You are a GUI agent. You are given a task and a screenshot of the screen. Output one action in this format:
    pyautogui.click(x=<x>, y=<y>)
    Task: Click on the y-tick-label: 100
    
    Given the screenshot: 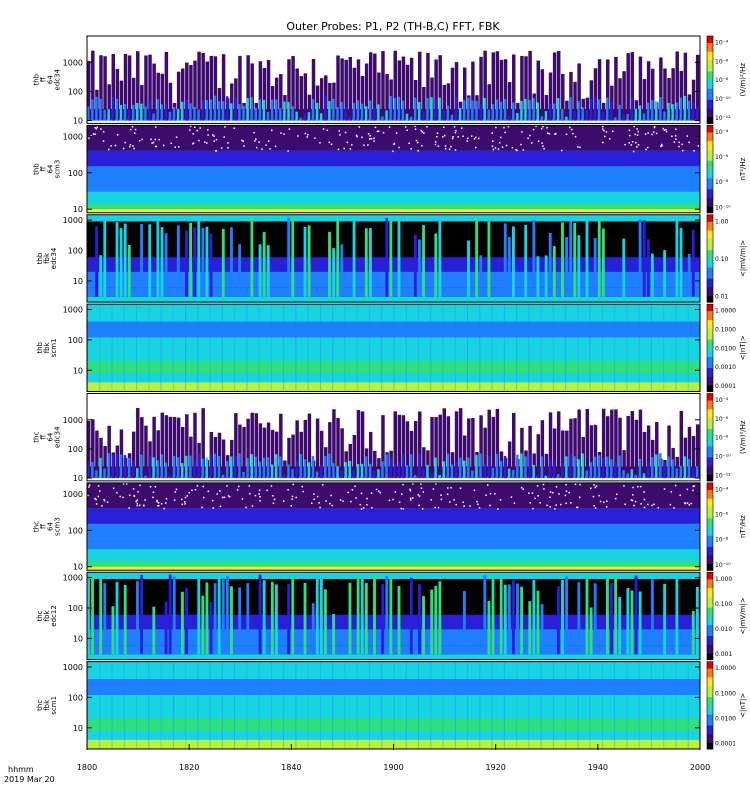 What is the action you would take?
    pyautogui.click(x=75, y=449)
    